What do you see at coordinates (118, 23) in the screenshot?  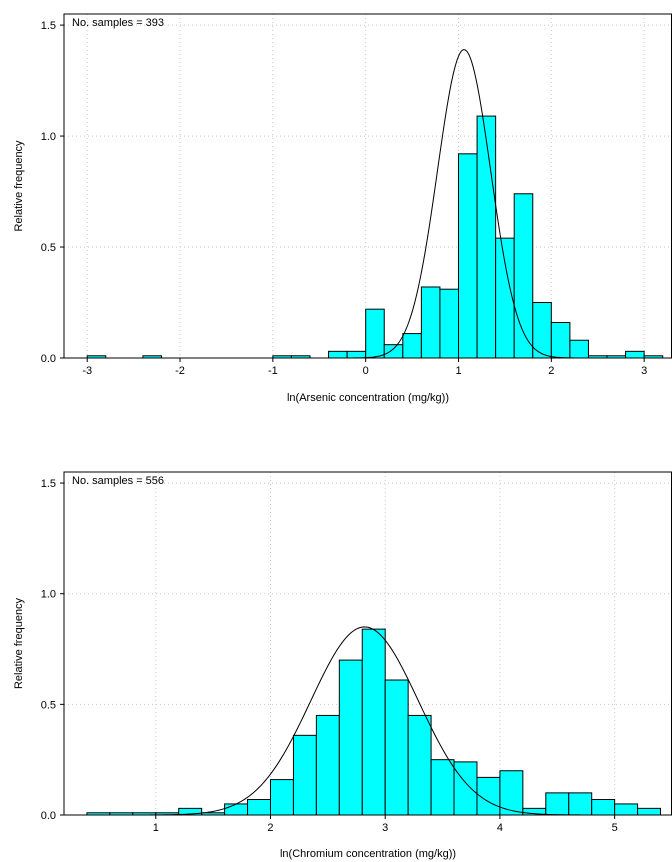 I see `sample-count-annotation: No. samples = 393` at bounding box center [118, 23].